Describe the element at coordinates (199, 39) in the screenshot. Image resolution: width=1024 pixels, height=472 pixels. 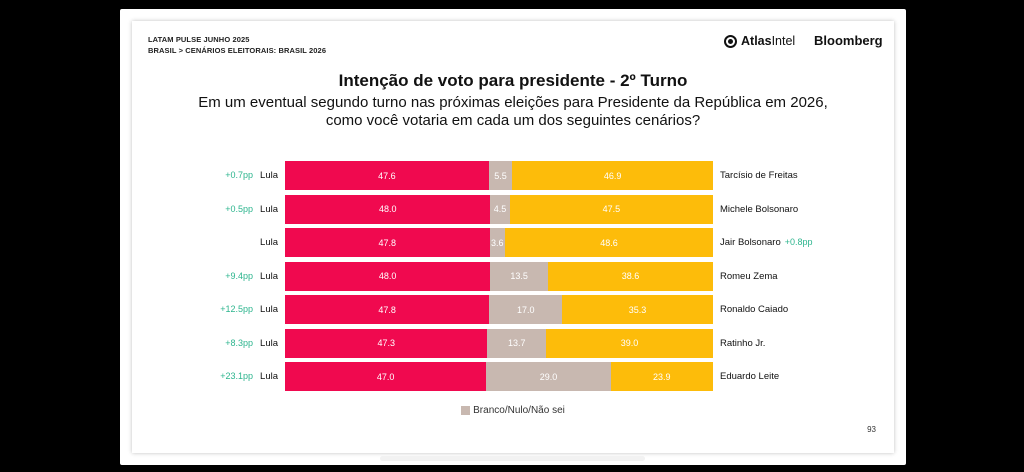
I see `header-survey-name: LATAM PULSE JUNHO 2025` at that location.